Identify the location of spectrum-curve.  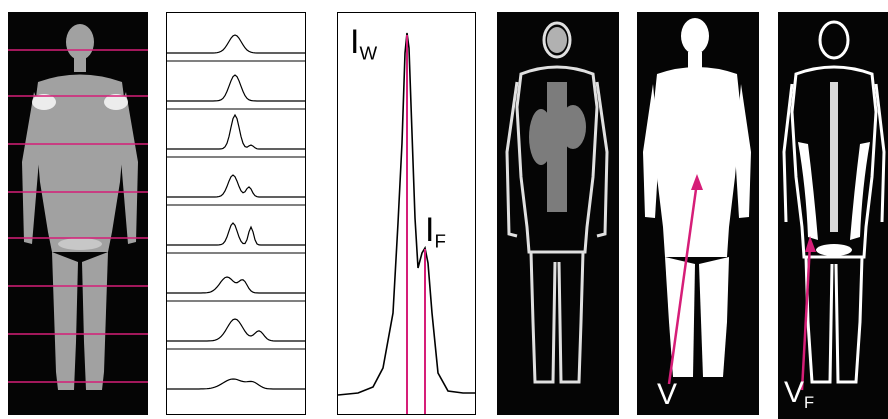
(406, 214).